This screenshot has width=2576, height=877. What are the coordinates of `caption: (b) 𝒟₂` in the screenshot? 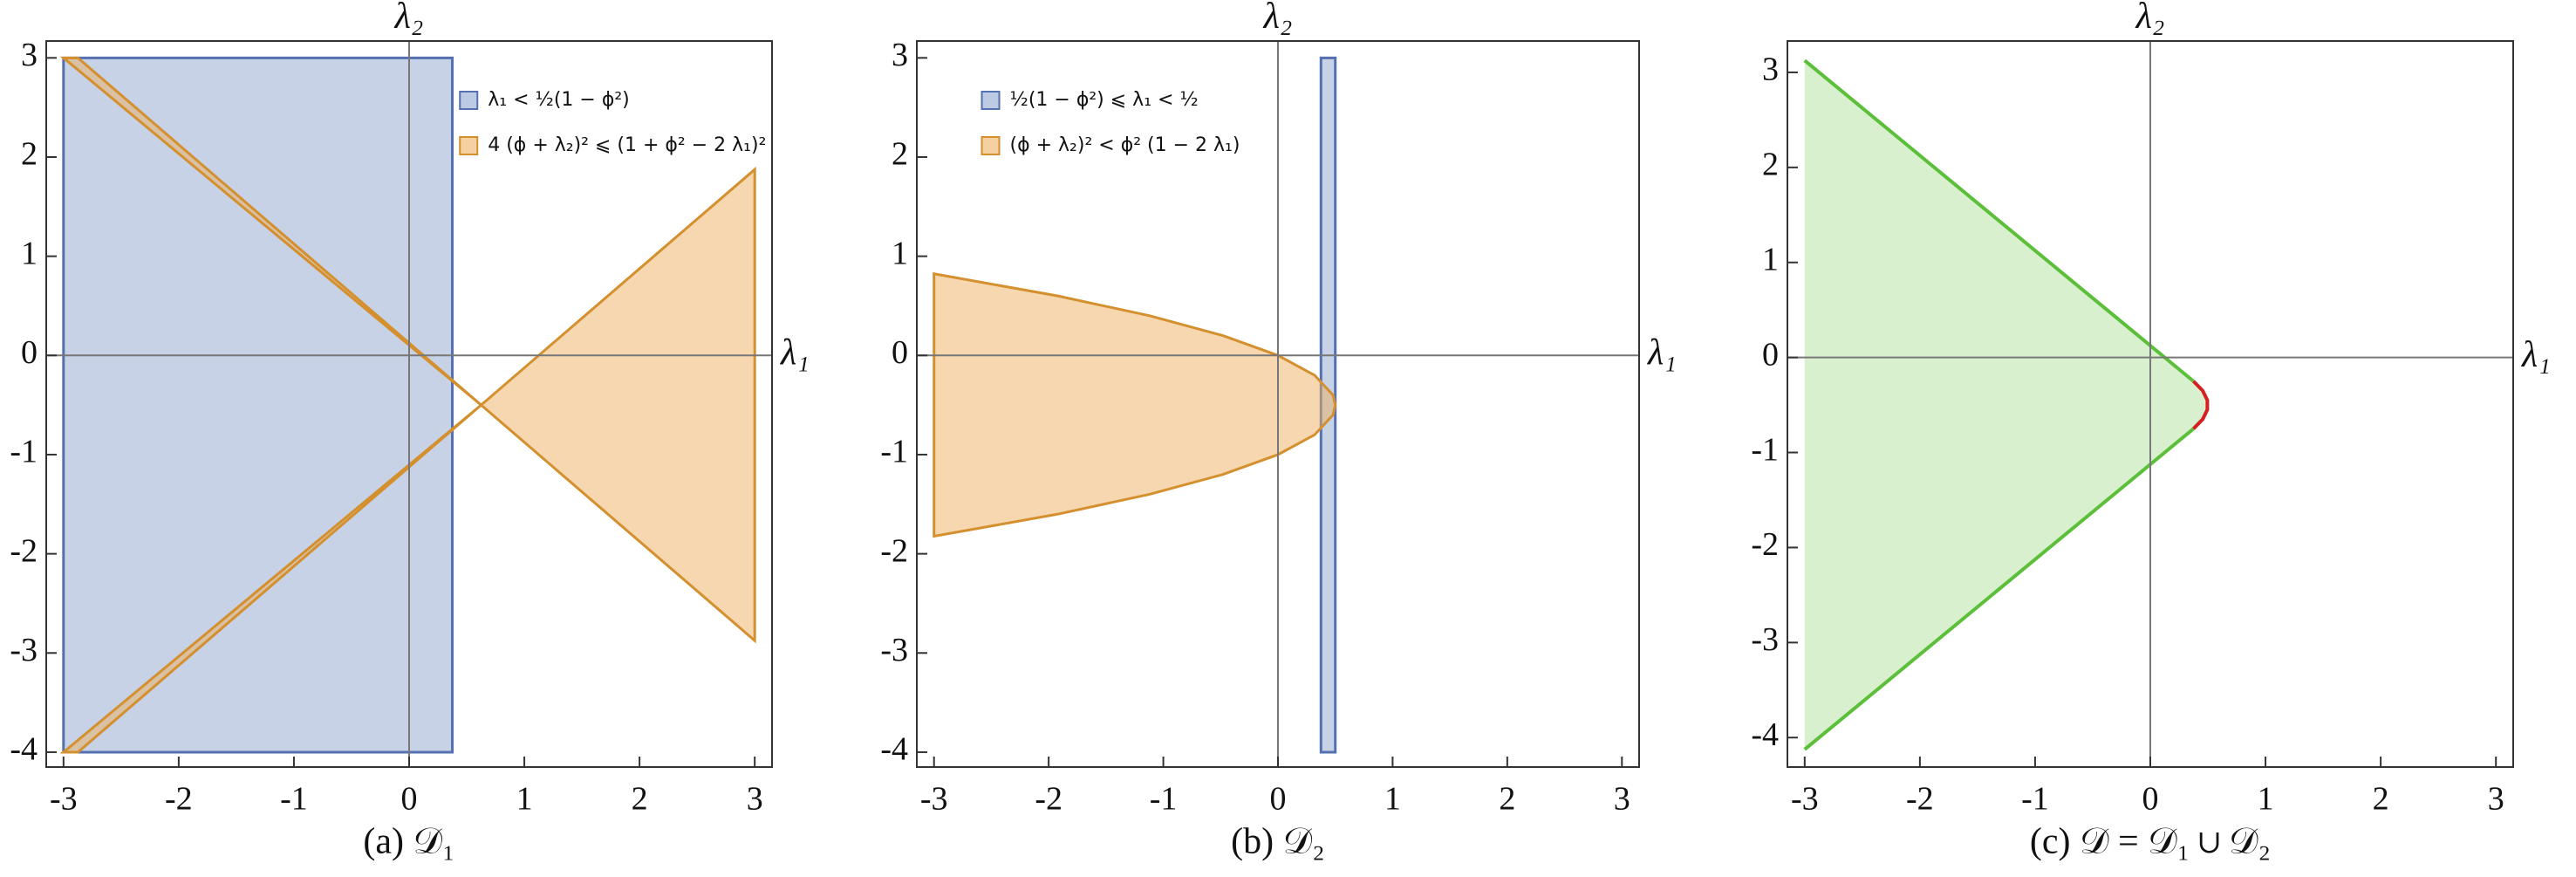 It's located at (1278, 842).